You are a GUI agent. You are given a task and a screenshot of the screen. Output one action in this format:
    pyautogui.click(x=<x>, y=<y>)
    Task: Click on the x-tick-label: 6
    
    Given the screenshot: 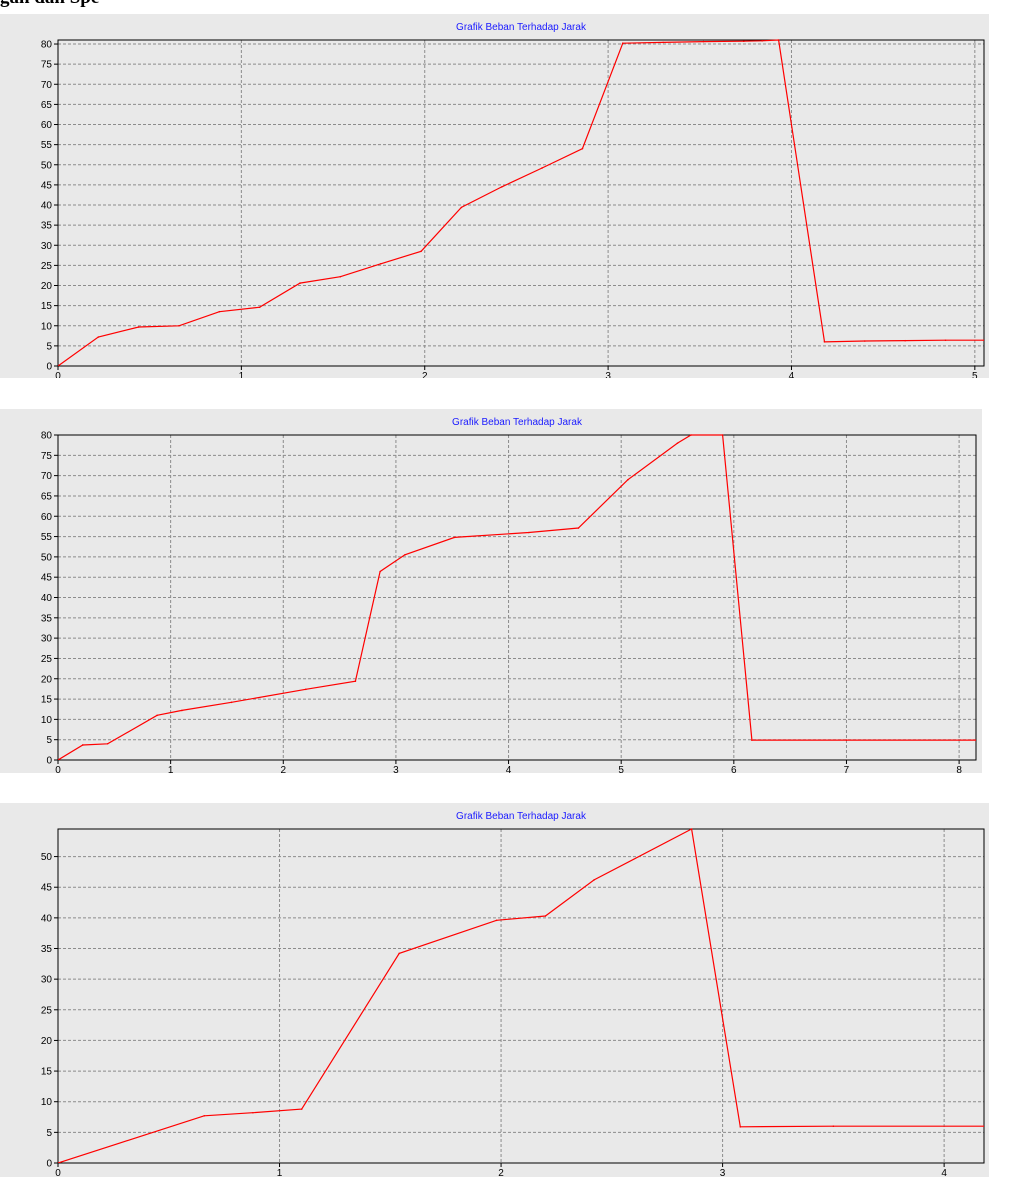 What is the action you would take?
    pyautogui.click(x=734, y=769)
    